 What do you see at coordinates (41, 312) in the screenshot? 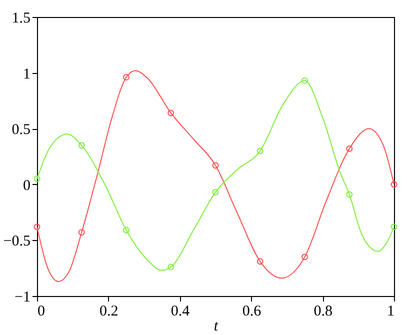
I see `x-tick-label: 0` at bounding box center [41, 312].